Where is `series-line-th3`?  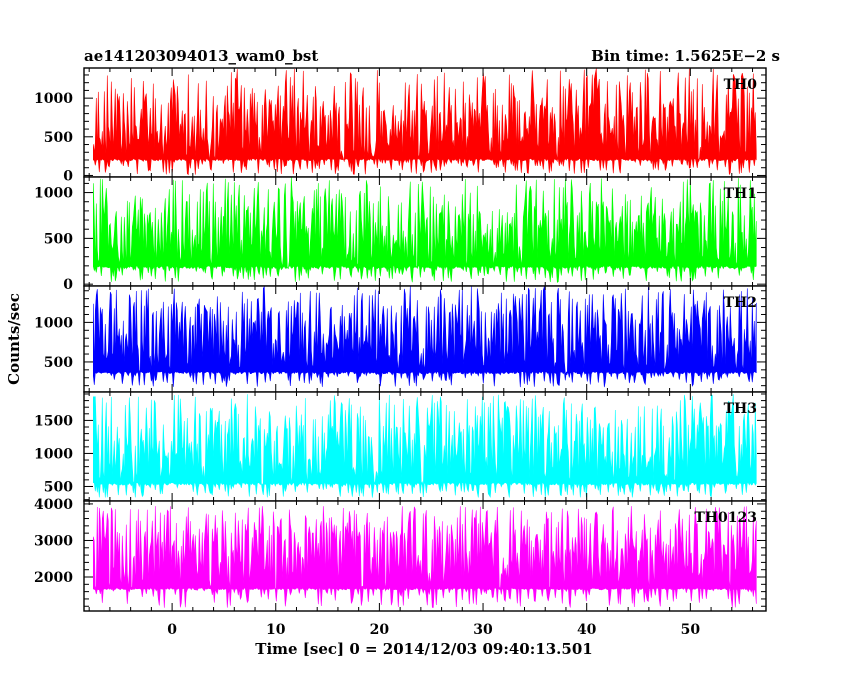
series-line-th3 is located at coordinates (425, 446).